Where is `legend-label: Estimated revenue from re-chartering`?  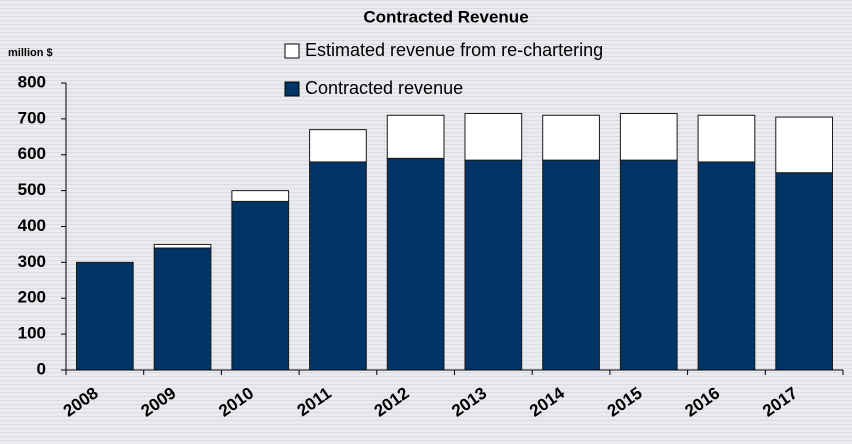 legend-label: Estimated revenue from re-chartering is located at coordinates (454, 50).